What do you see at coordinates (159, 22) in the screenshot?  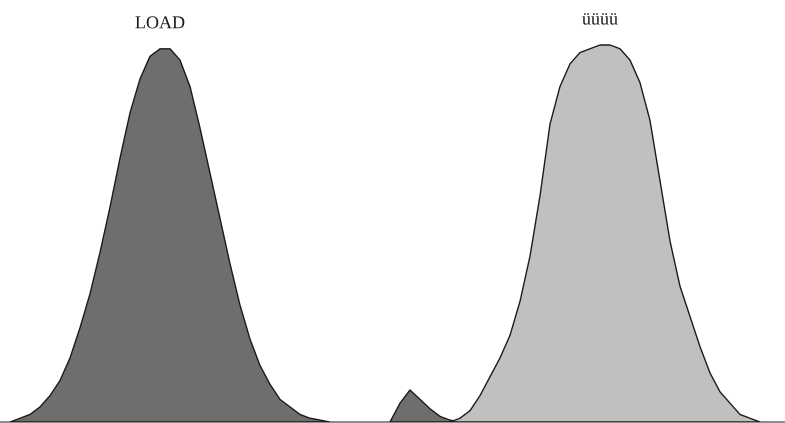 I see `series-label: LOAD` at bounding box center [159, 22].